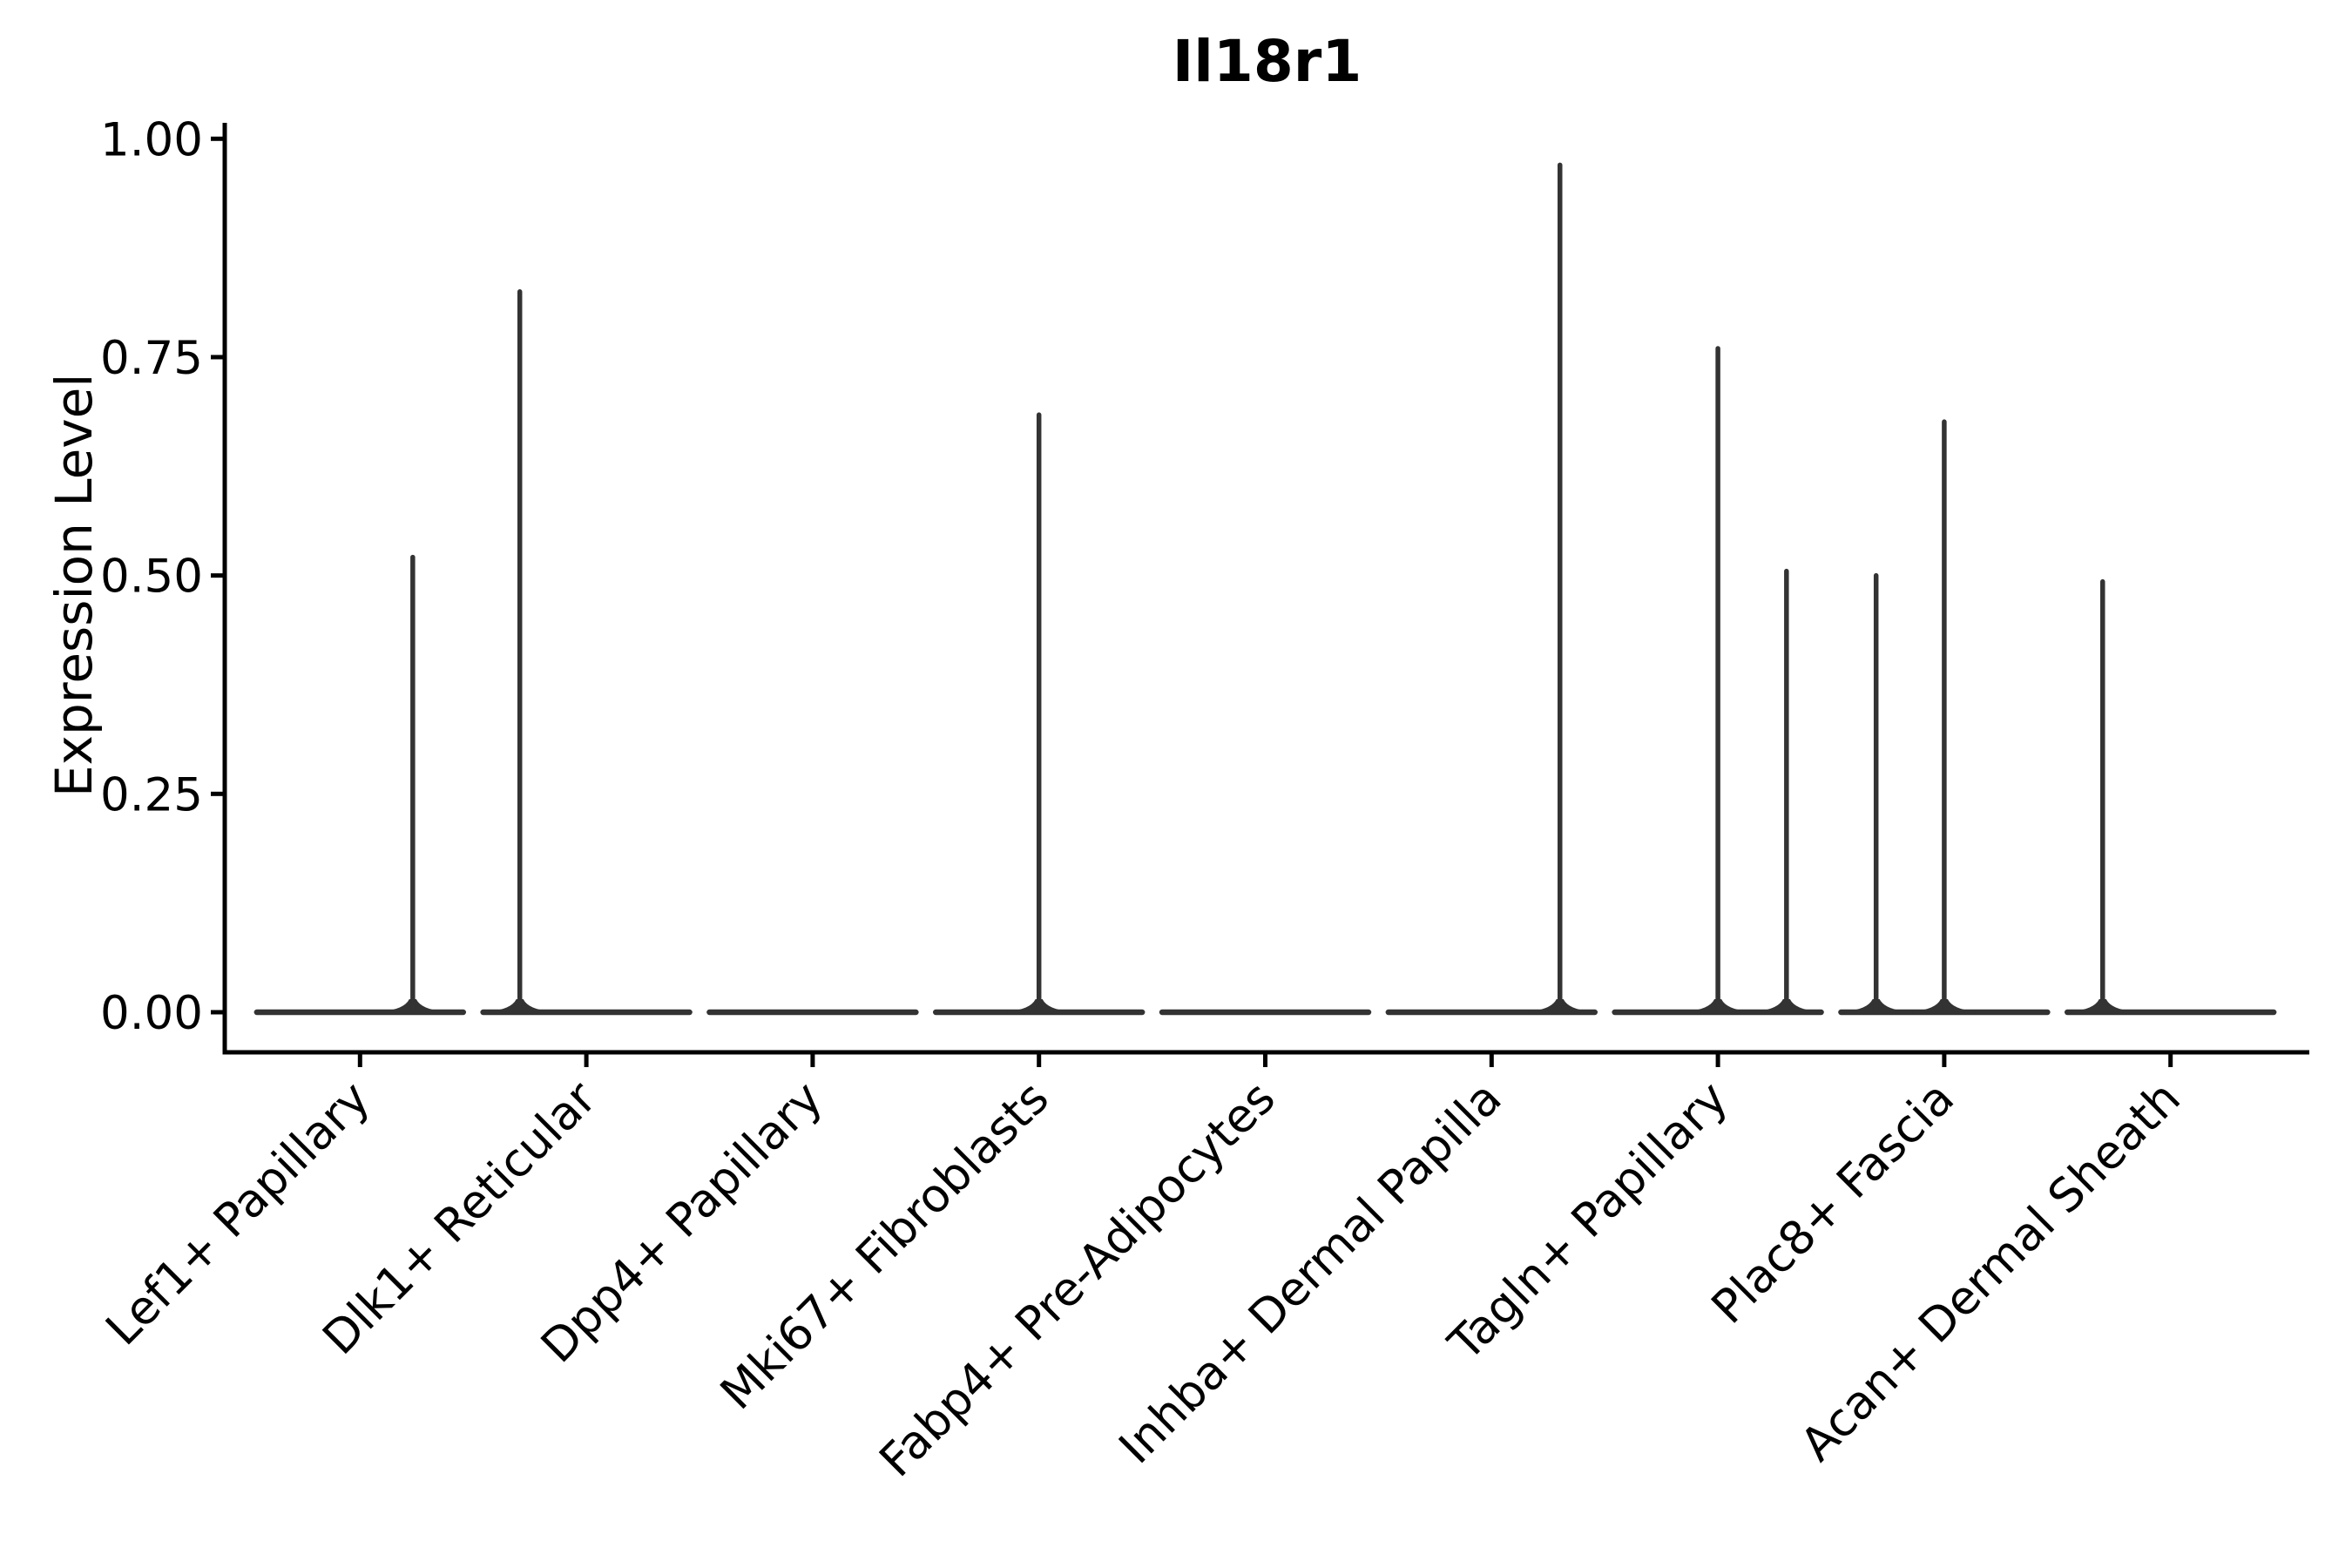 The image size is (2352, 1568). What do you see at coordinates (151, 577) in the screenshot?
I see `y-tick-label: 0.50` at bounding box center [151, 577].